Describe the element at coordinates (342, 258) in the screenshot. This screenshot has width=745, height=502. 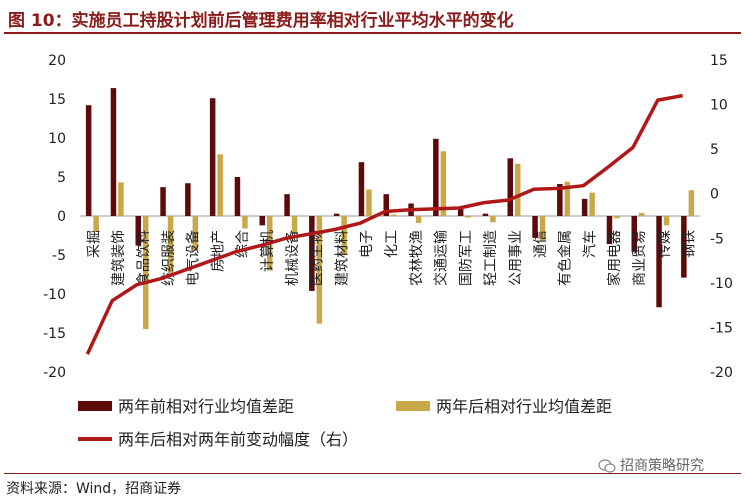
I see `category-label: 建筑材料` at that location.